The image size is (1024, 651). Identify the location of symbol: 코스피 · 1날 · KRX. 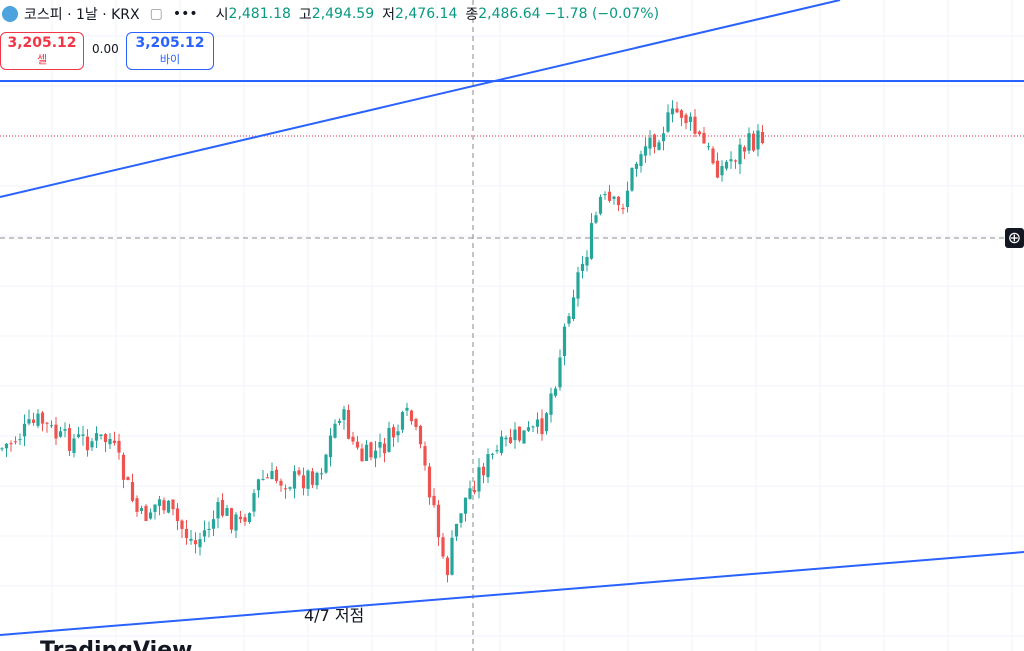
(82, 15).